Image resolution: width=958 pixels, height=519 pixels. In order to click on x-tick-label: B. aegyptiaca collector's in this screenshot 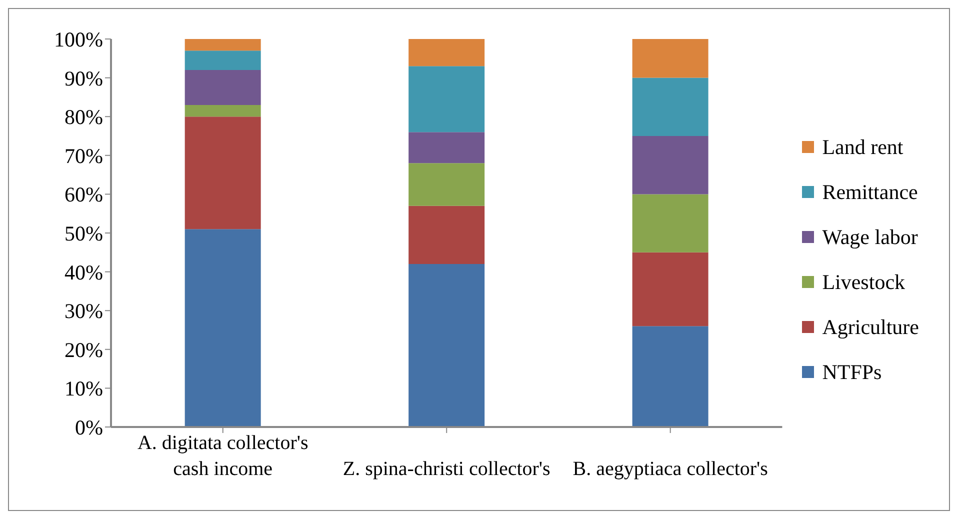, I will do `click(670, 469)`.